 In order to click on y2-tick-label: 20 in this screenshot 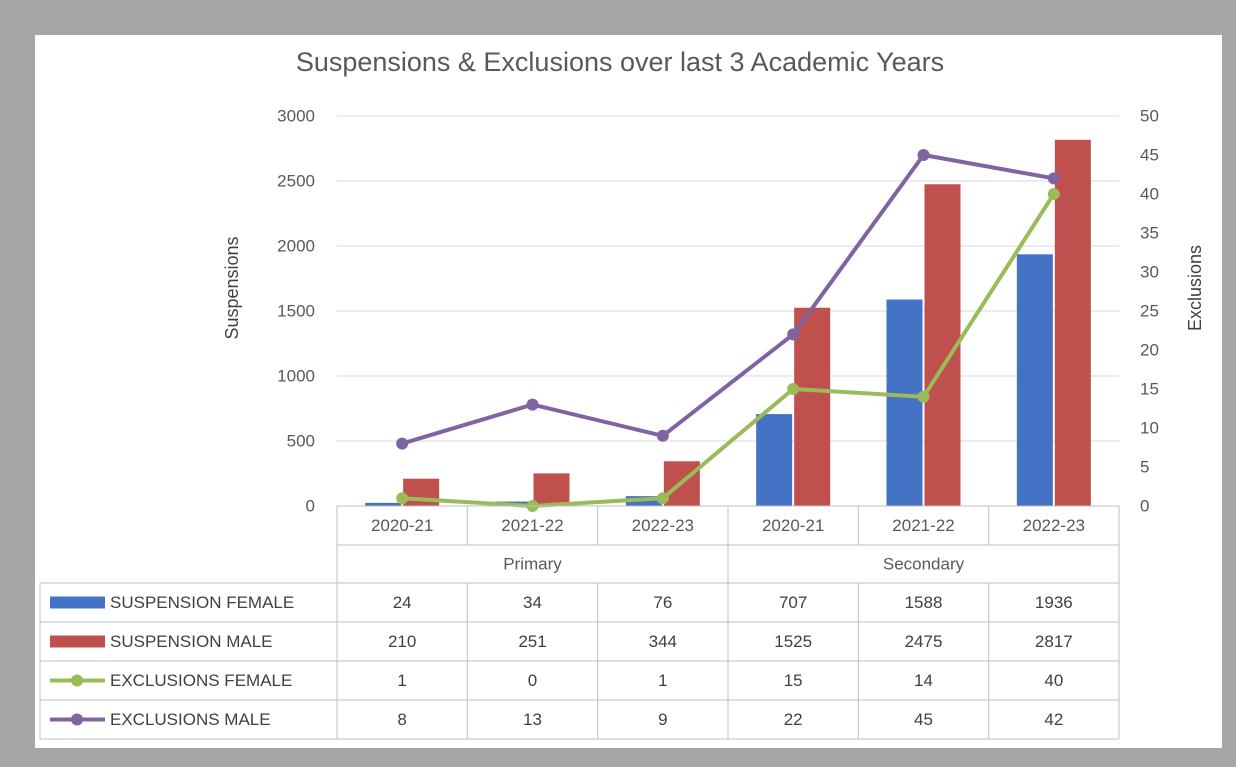, I will do `click(1149, 350)`.